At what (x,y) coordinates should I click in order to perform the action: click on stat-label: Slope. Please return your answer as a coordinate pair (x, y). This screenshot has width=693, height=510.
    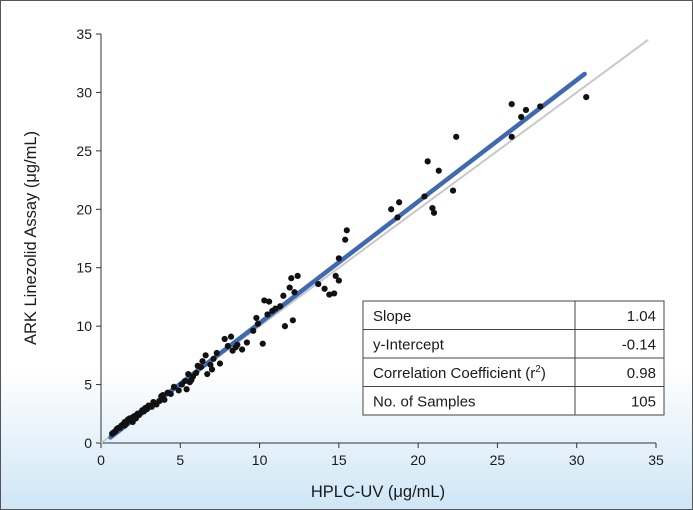
    Looking at the image, I should click on (392, 316).